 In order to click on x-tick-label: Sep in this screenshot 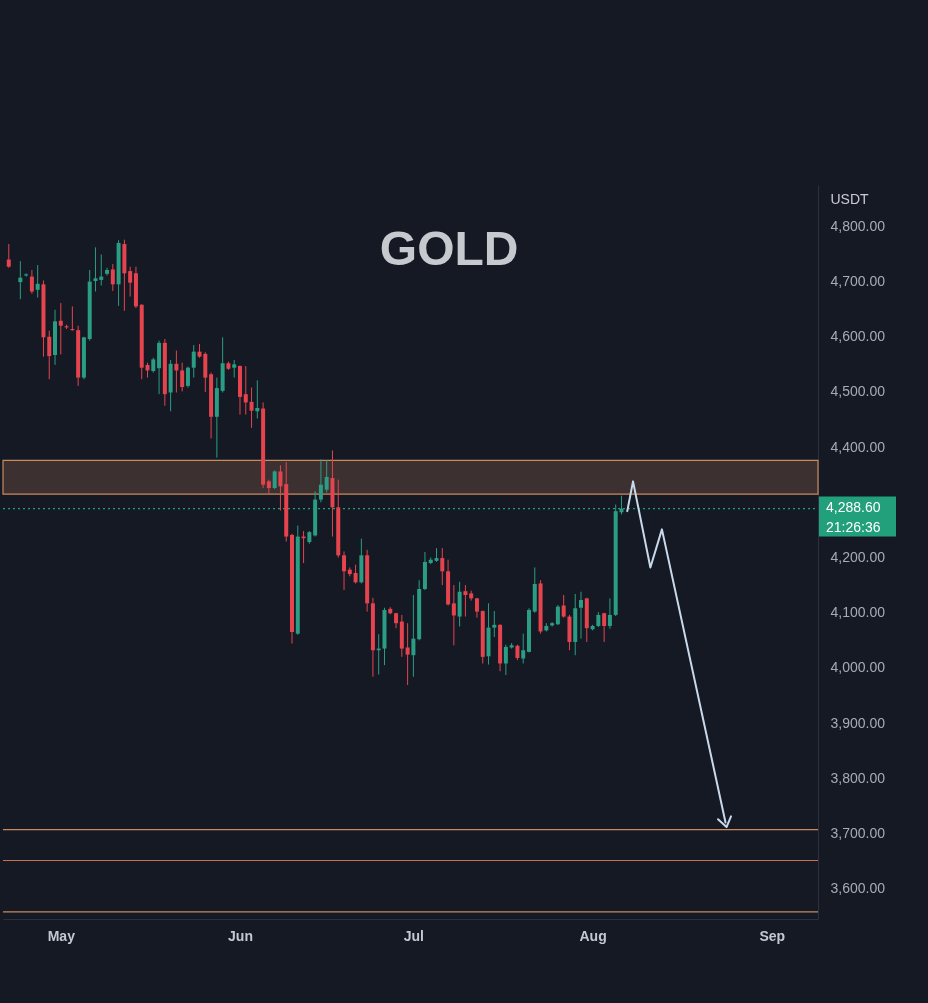, I will do `click(772, 935)`.